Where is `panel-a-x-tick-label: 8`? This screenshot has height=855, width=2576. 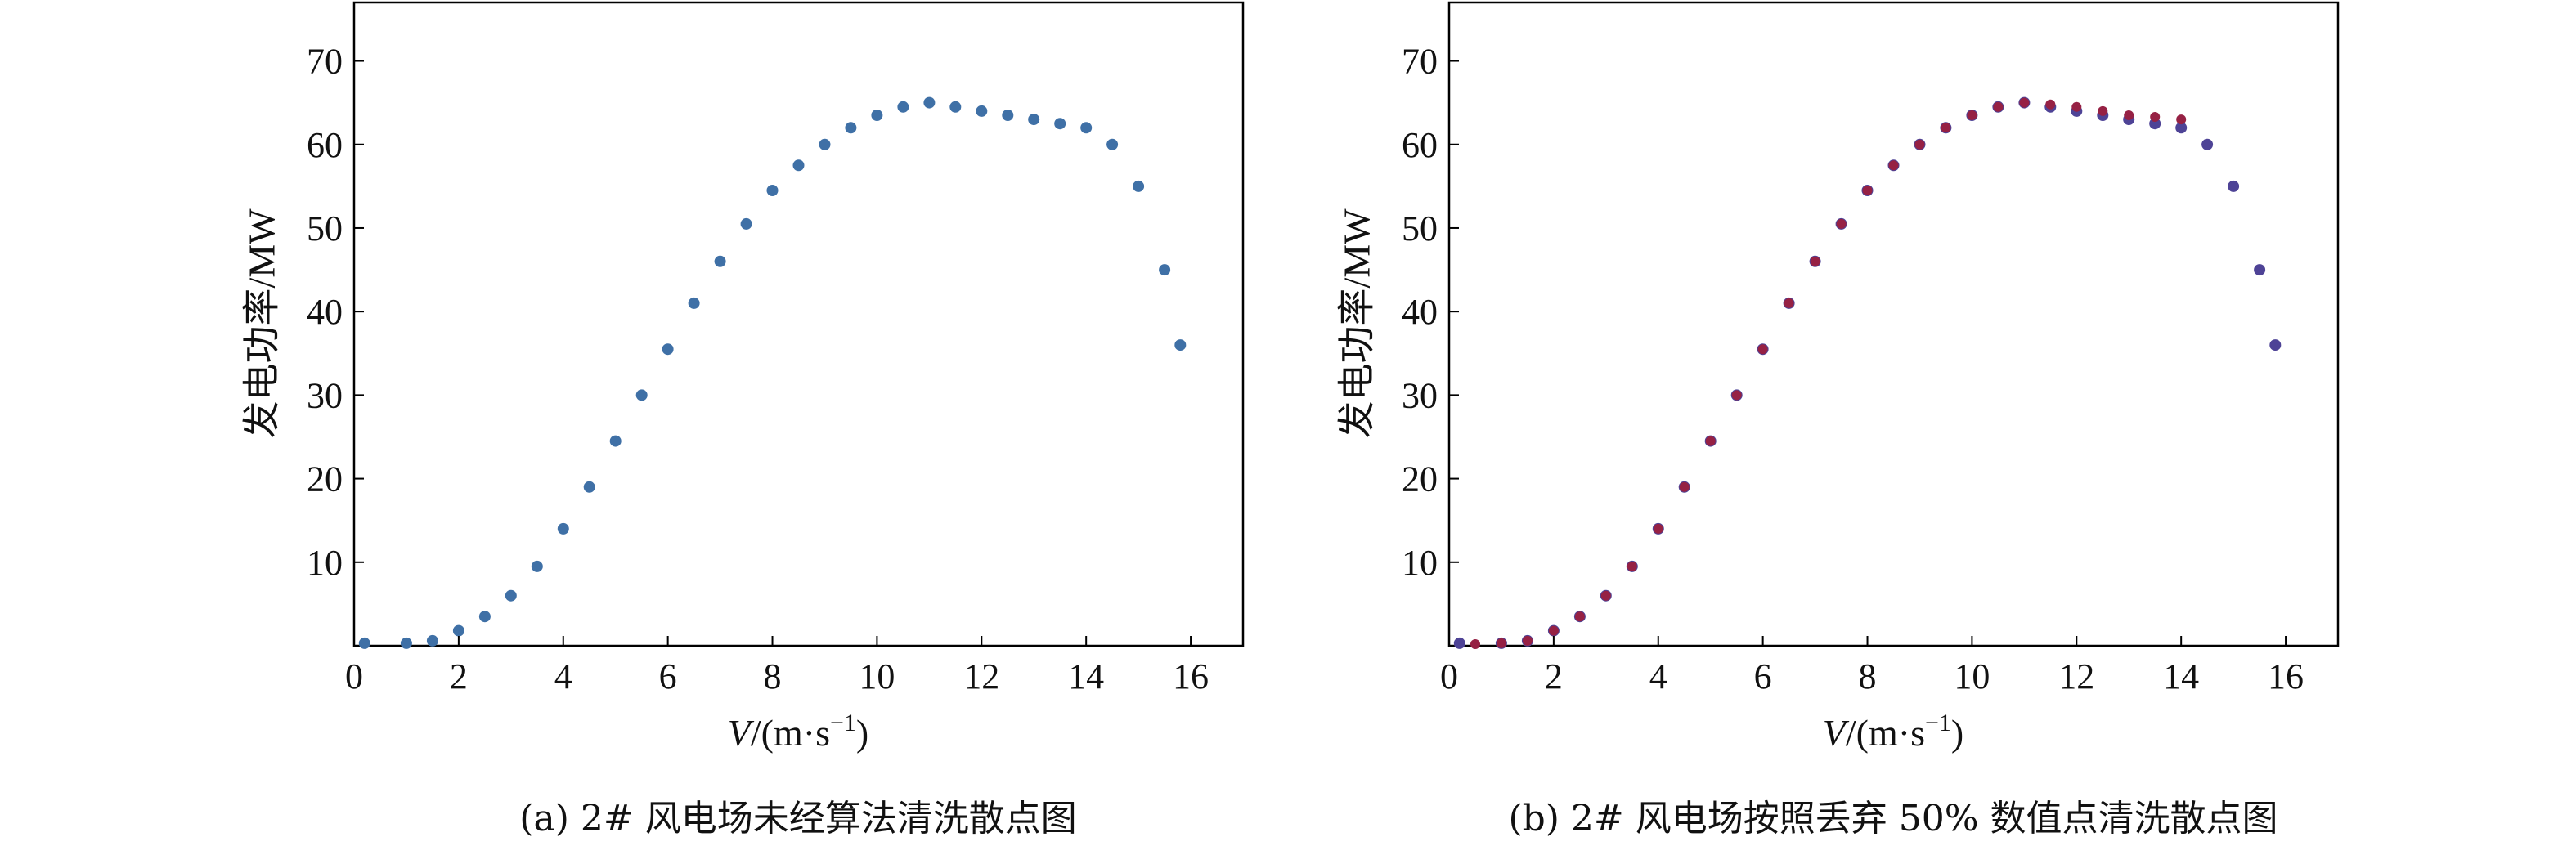
panel-a-x-tick-label: 8 is located at coordinates (773, 676).